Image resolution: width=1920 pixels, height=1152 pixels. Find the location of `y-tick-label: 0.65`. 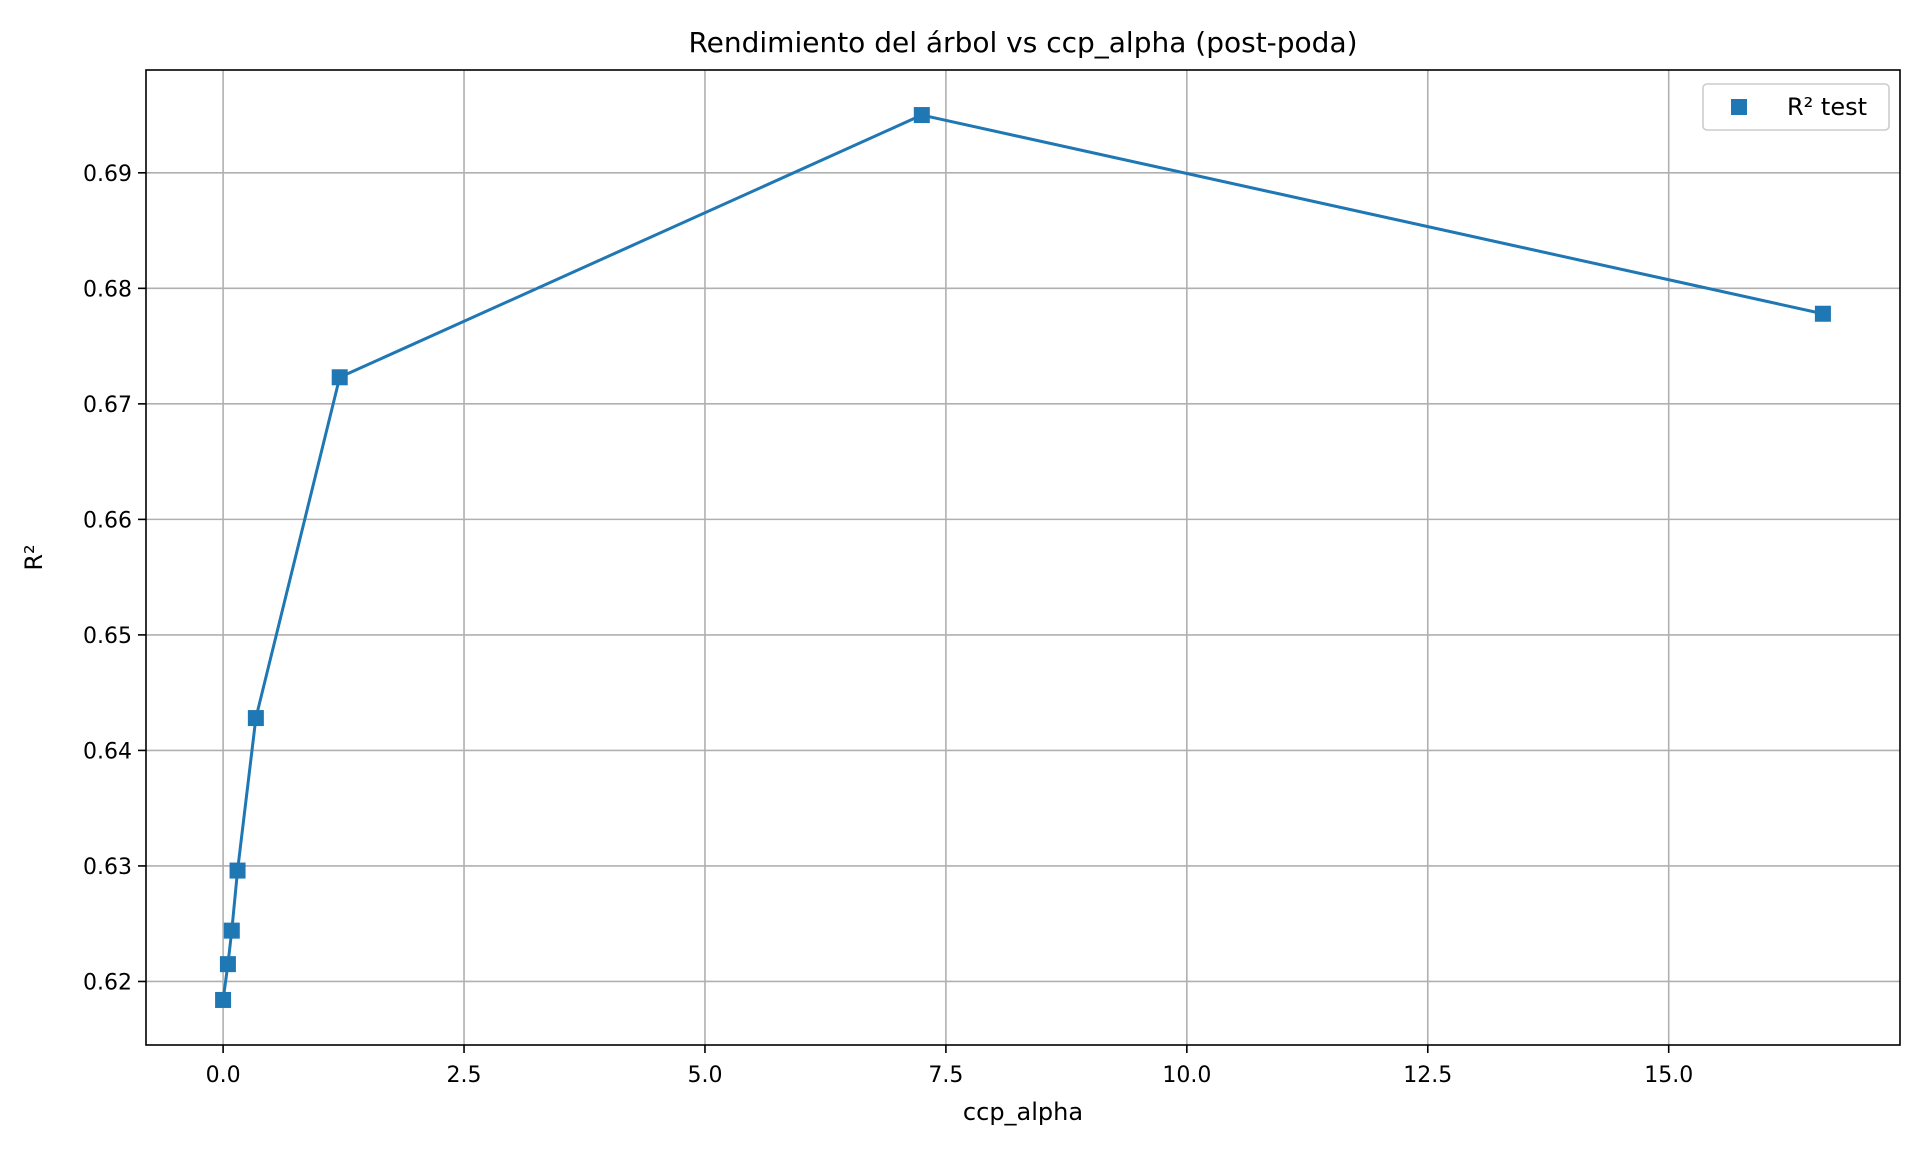

y-tick-label: 0.65 is located at coordinates (107, 636).